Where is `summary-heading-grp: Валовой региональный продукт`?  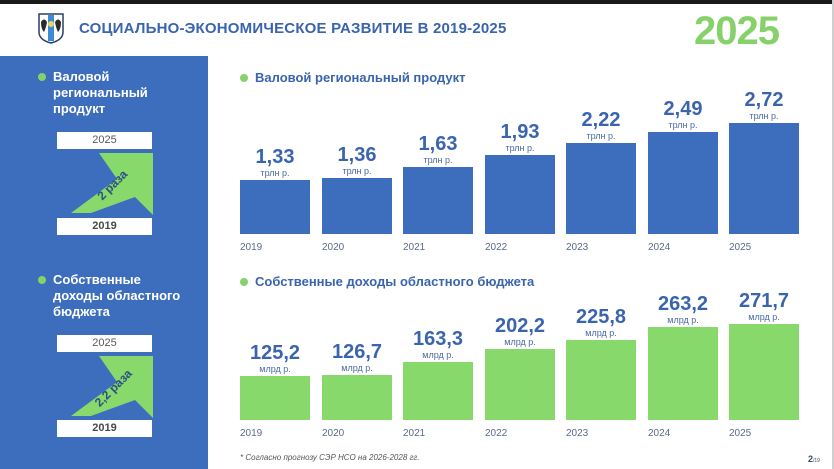
summary-heading-grp: Валовой региональный продукт is located at coordinates (100, 93).